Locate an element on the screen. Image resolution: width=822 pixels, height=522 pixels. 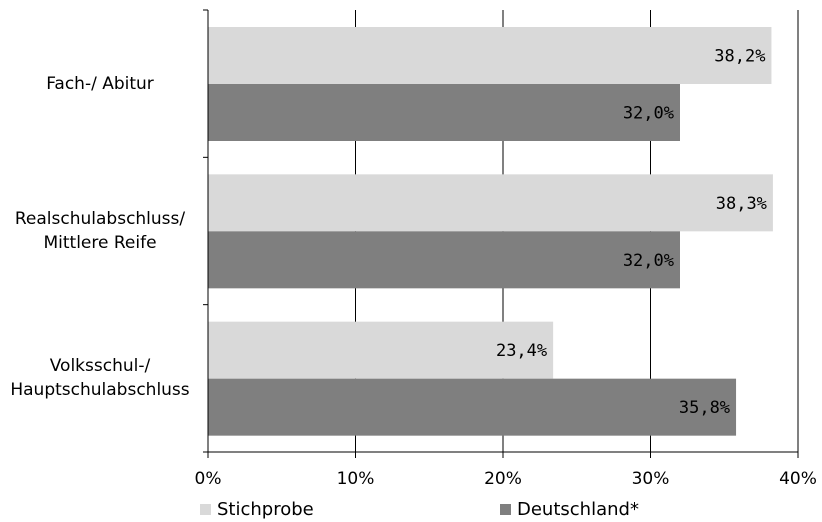
x-tick-label-10: 10% is located at coordinates (356, 479).